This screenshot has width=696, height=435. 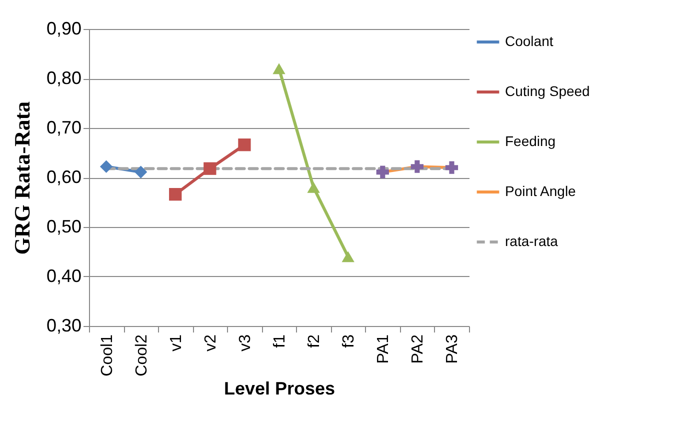 I want to click on legend-label: rata-rata, so click(x=531, y=241).